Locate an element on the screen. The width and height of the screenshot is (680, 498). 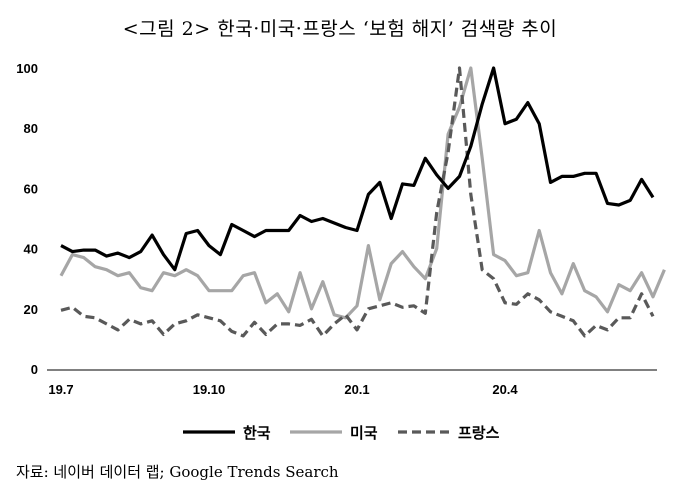
x-tick-label: 19.7 is located at coordinates (60, 389).